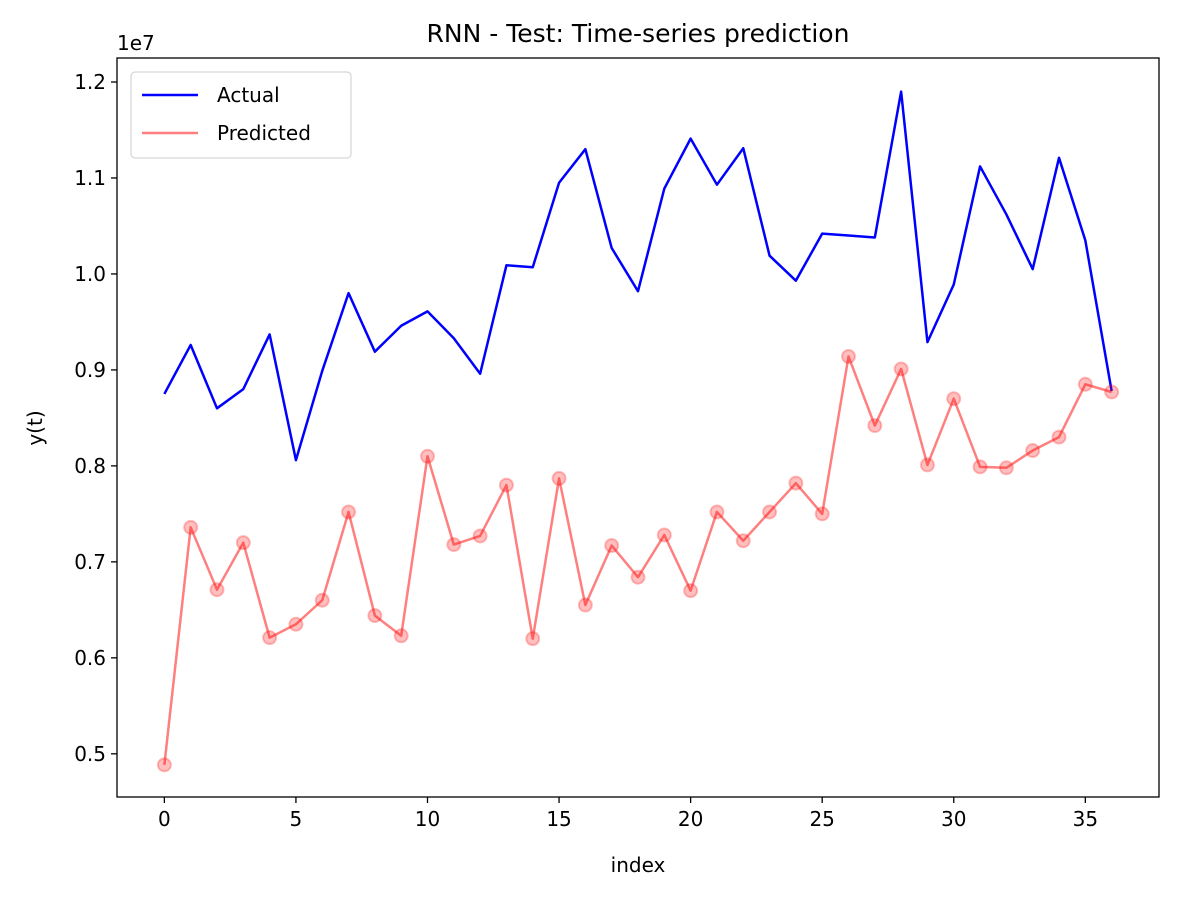 This screenshot has height=898, width=1177. Describe the element at coordinates (90, 466) in the screenshot. I see `y-tick-label: 0.8` at that location.